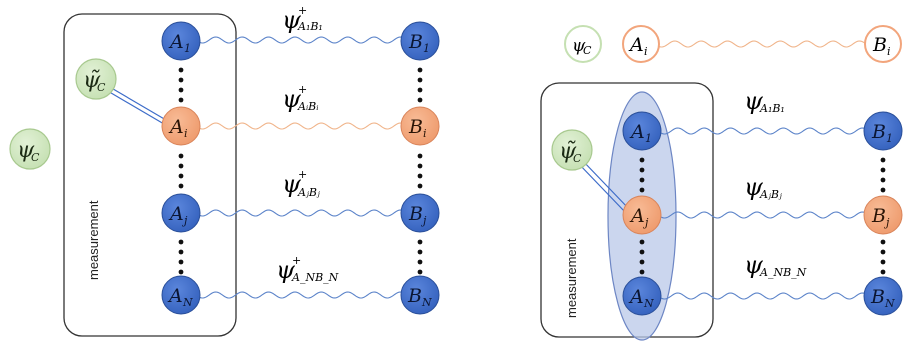 This screenshot has height=347, width=903. Describe the element at coordinates (878, 132) in the screenshot. I see `node-b1-right-letter: B` at that location.